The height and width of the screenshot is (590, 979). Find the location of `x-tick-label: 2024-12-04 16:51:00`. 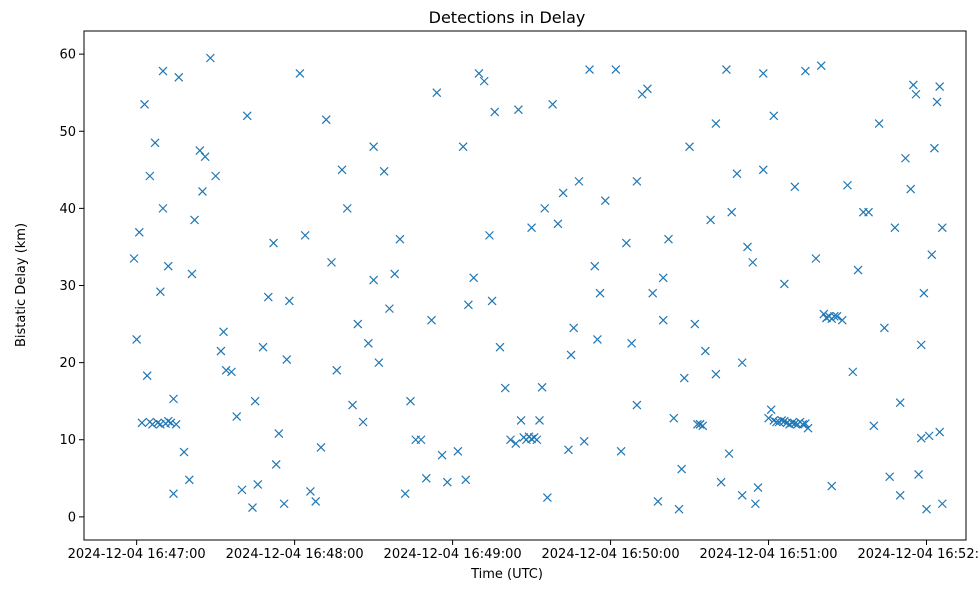

x-tick-label: 2024-12-04 16:51:00 is located at coordinates (768, 554).